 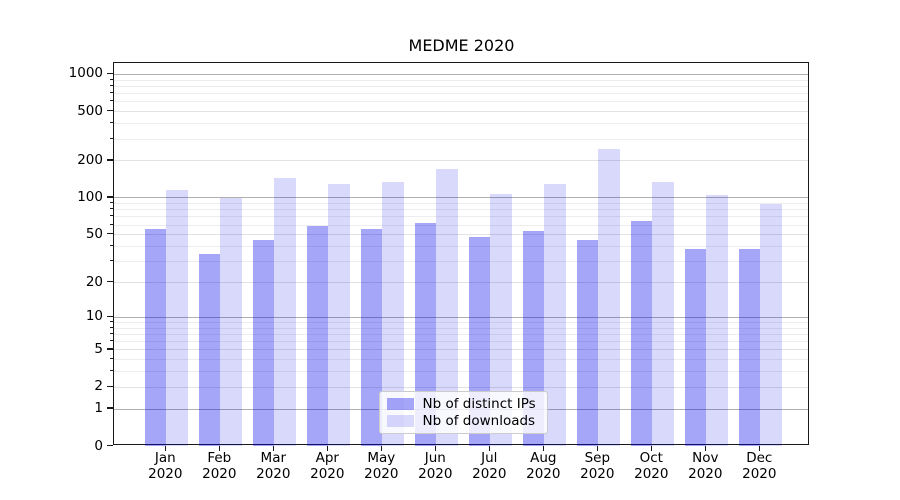 I want to click on bar-distinct-ips-jan, so click(x=155, y=337).